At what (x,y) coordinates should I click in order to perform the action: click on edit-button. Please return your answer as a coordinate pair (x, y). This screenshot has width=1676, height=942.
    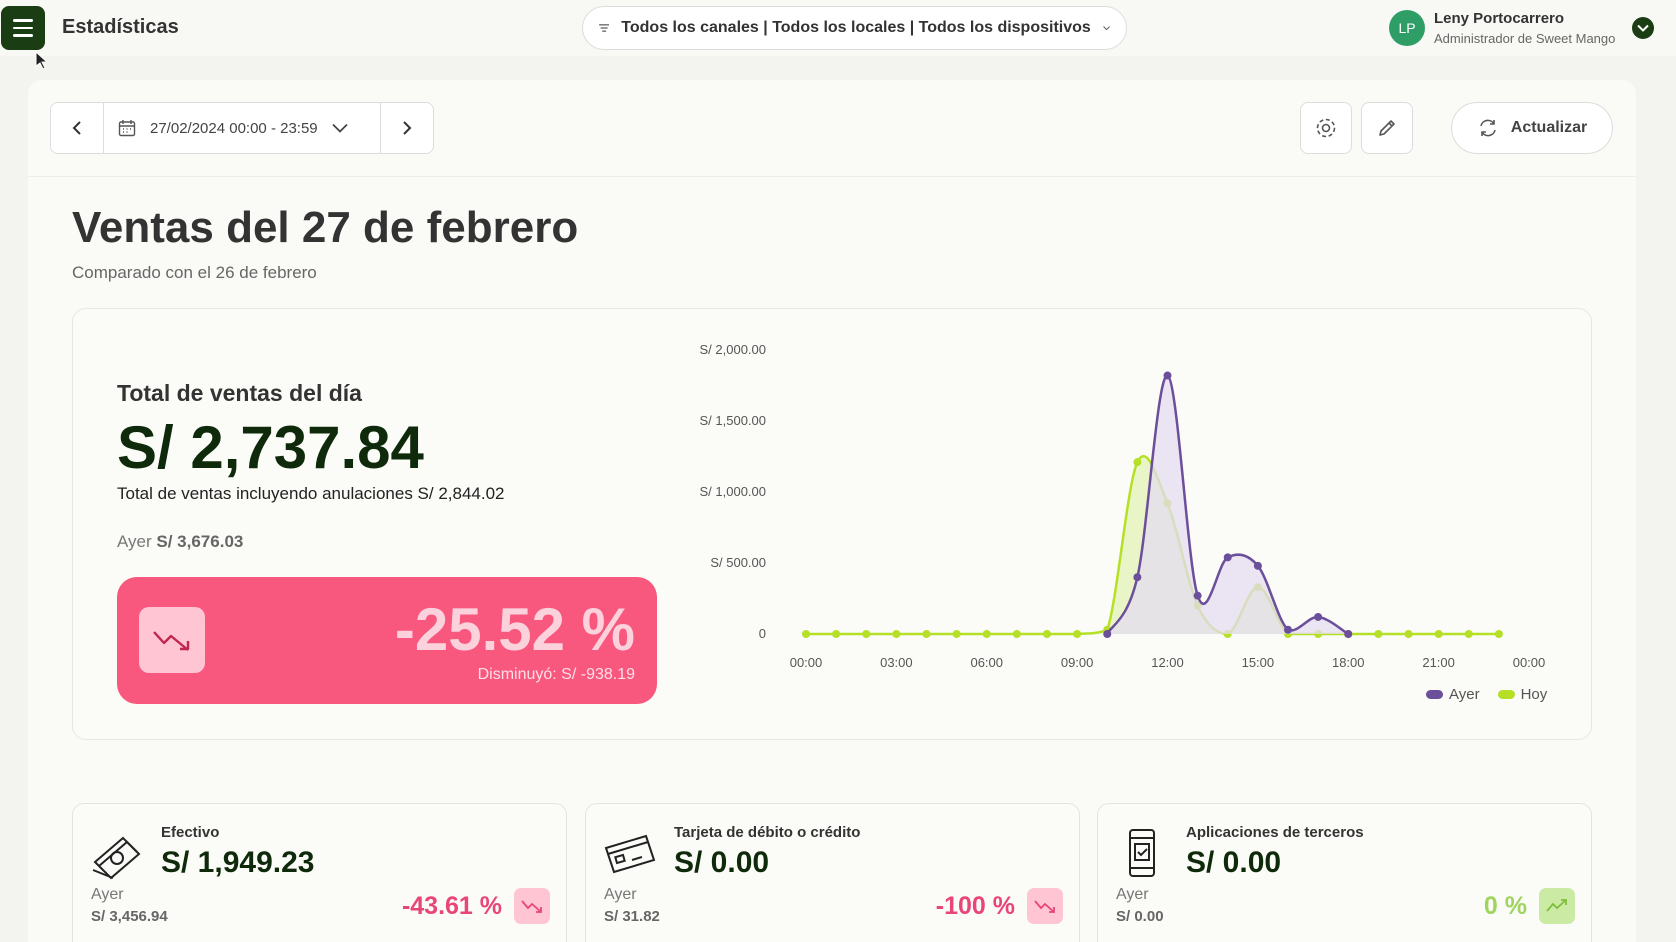
    Looking at the image, I should click on (1387, 128).